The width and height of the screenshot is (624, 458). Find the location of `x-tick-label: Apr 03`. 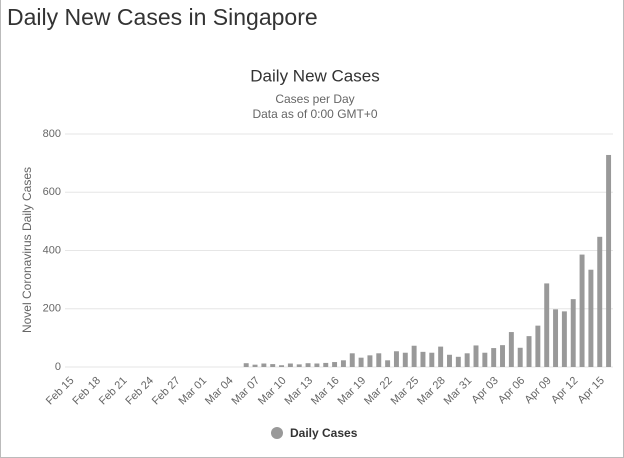

x-tick-label: Apr 03 is located at coordinates (484, 390).